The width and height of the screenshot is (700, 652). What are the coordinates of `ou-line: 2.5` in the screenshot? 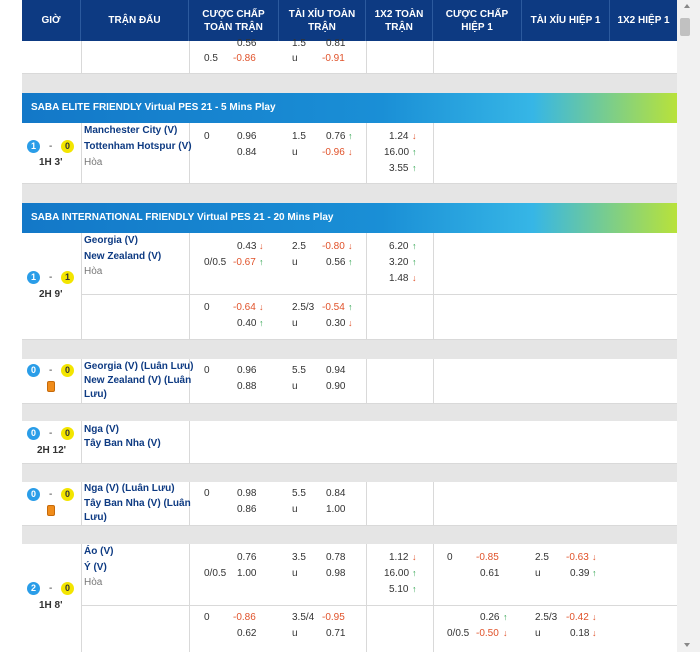 It's located at (299, 246).